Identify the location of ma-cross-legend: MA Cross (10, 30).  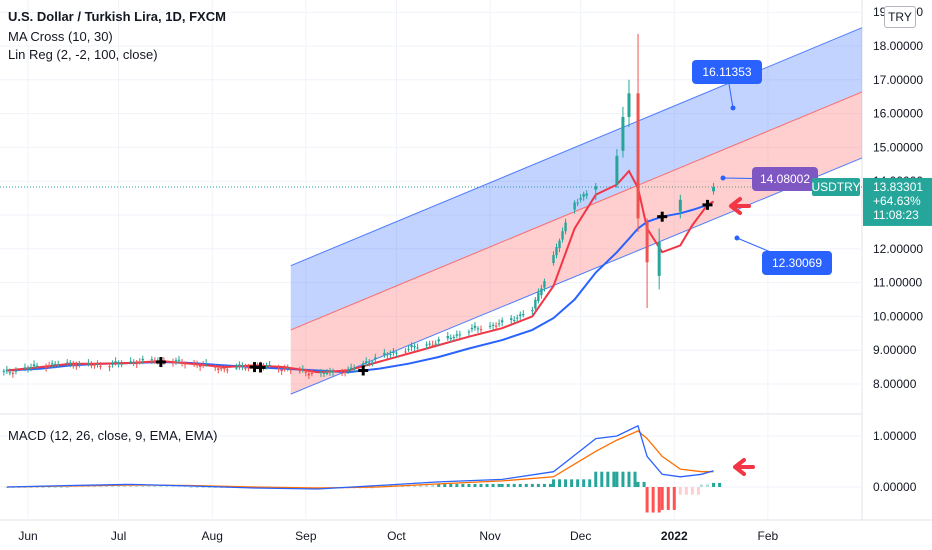
(60, 36).